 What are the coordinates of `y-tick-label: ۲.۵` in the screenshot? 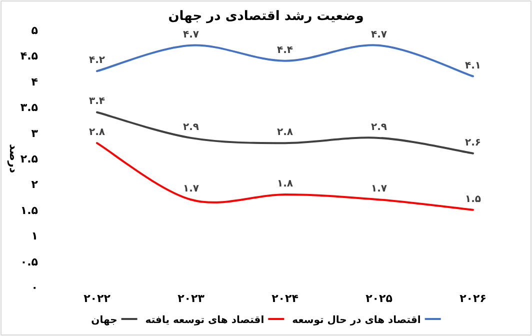 It's located at (29, 159).